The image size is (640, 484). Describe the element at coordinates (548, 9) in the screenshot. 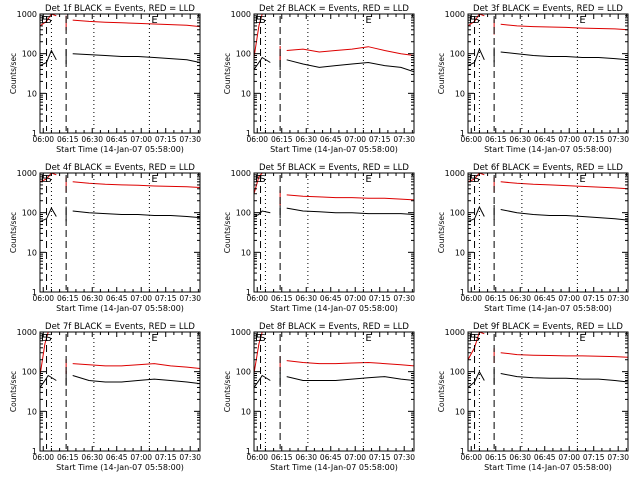

I see `panel-title: Det 3f BLACK = Events, RED = LLD` at that location.